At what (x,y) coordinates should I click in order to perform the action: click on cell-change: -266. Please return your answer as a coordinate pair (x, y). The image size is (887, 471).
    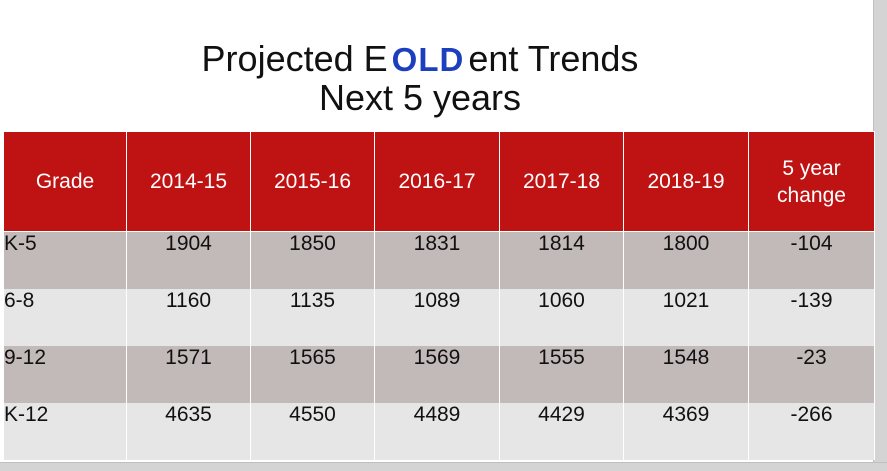
    Looking at the image, I should click on (811, 431).